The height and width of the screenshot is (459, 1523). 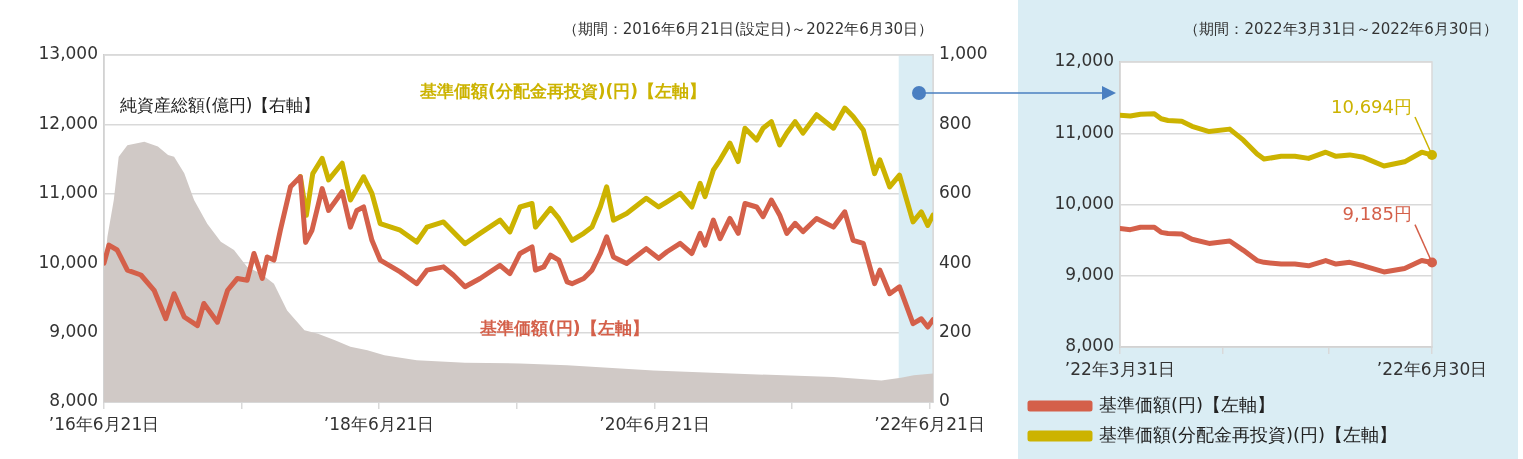 I want to click on annotation: 10,694円, so click(x=1371, y=106).